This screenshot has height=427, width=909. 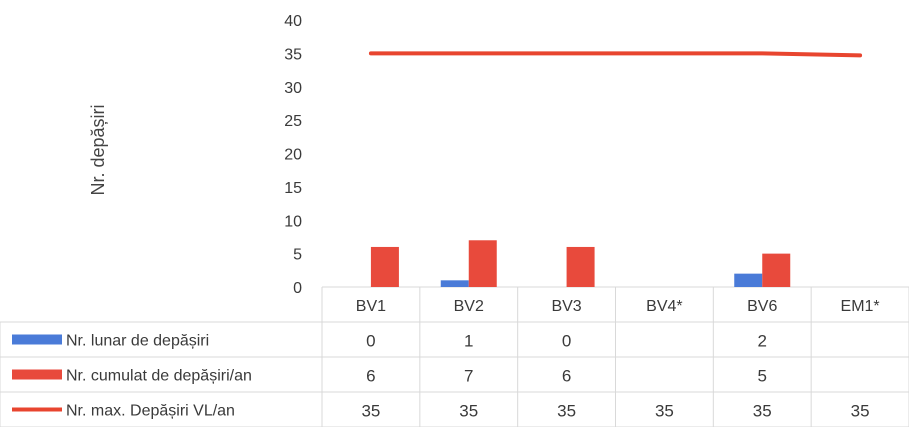 I want to click on y-tick-label: 40, so click(x=293, y=21).